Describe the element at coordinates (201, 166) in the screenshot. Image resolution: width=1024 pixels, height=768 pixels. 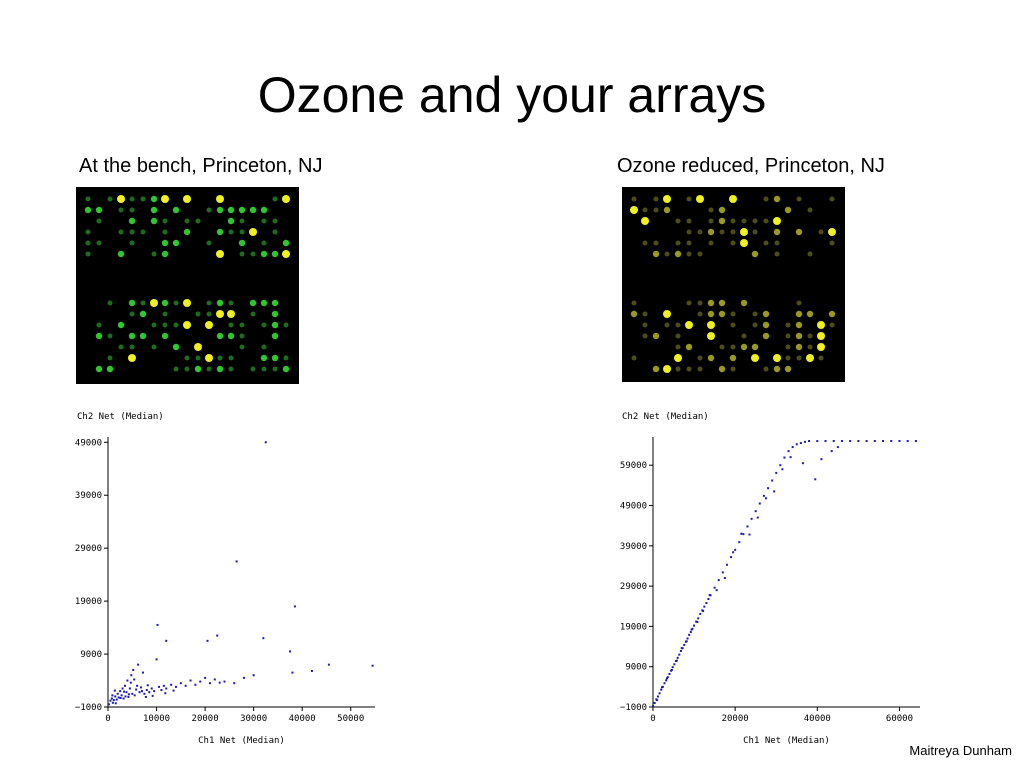
I see `left-panel-caption: At the bench, Princeton, NJ` at that location.